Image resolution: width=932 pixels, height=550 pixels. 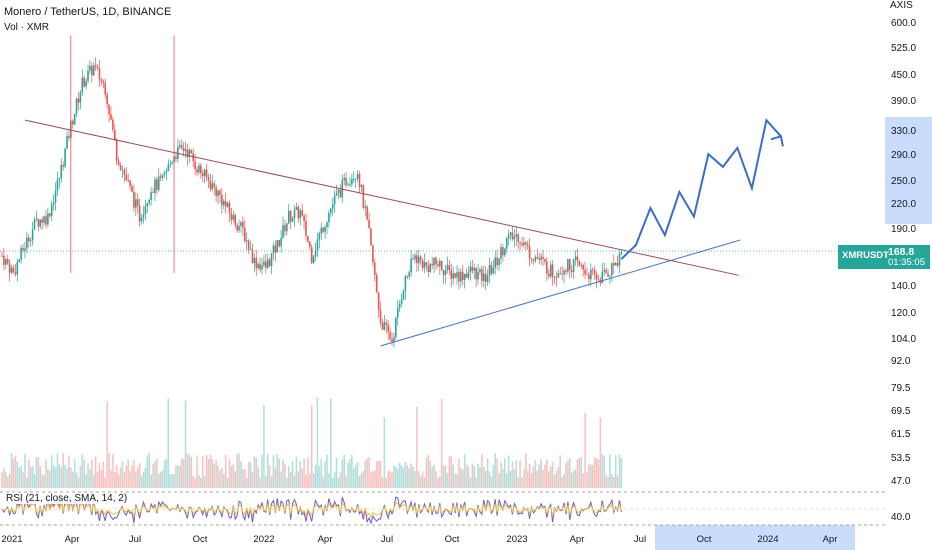 I want to click on time-tick-label: Jul, so click(x=640, y=539).